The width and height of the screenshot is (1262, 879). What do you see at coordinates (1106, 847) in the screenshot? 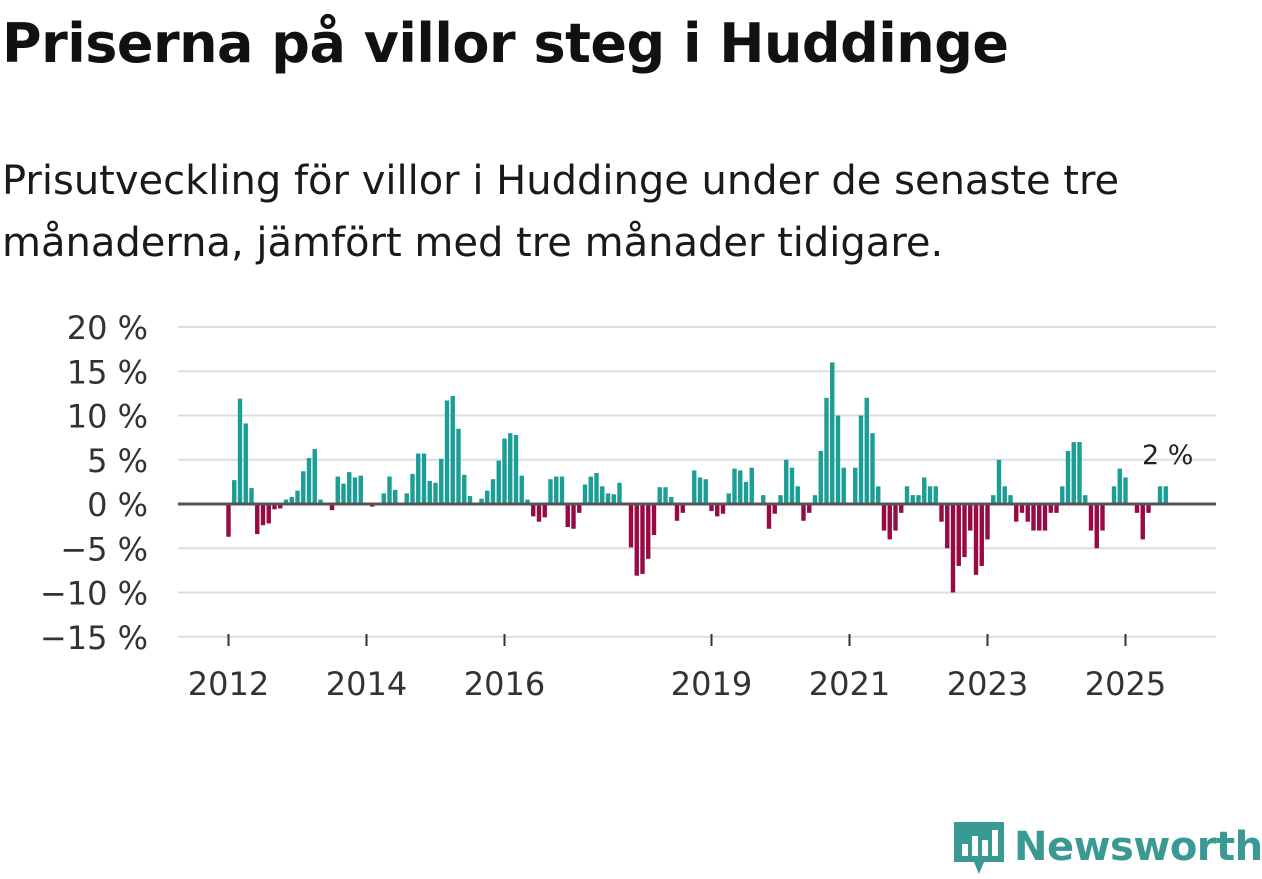
I see `newsworthy-logo: Newsworthy` at bounding box center [1106, 847].